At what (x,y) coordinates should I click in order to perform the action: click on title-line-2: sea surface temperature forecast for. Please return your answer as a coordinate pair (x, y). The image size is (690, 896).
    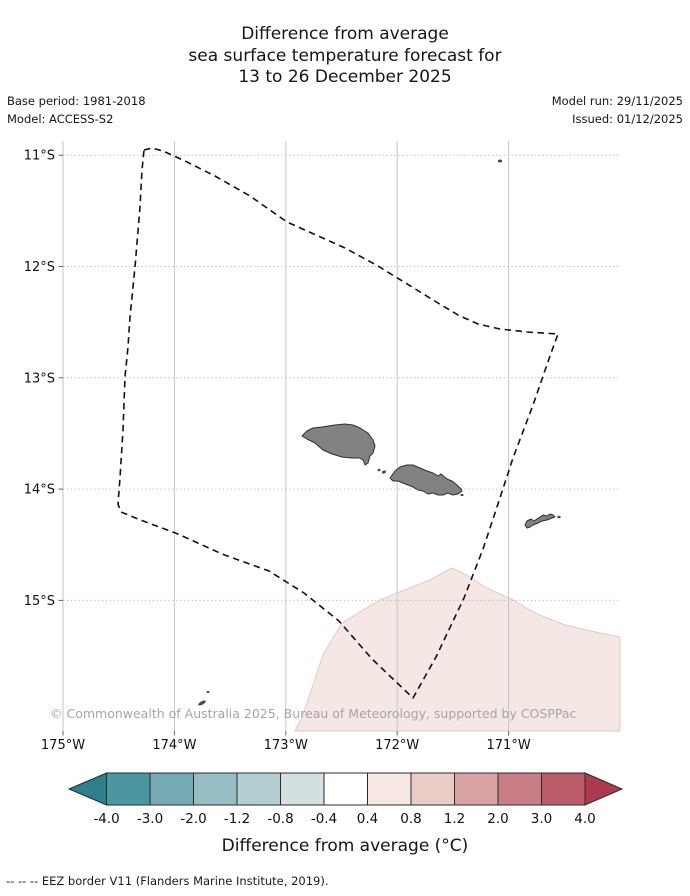
    Looking at the image, I should click on (345, 55).